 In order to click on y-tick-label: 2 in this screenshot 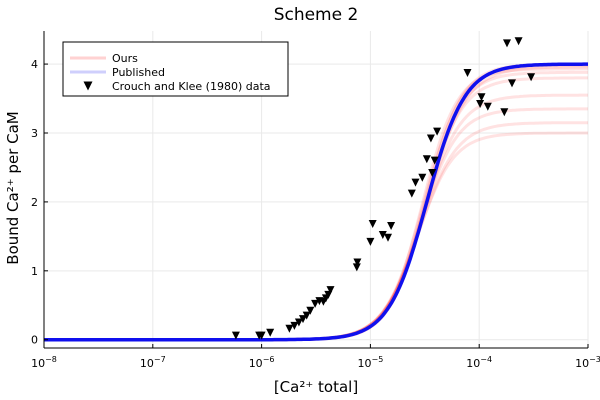, I will do `click(34, 202)`.